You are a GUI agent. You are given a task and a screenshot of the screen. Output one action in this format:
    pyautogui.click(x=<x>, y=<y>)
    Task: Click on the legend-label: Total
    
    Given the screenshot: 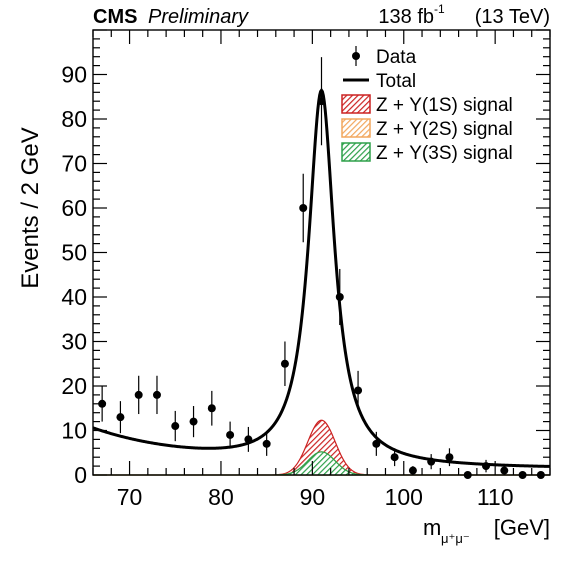 What is the action you would take?
    pyautogui.click(x=396, y=81)
    